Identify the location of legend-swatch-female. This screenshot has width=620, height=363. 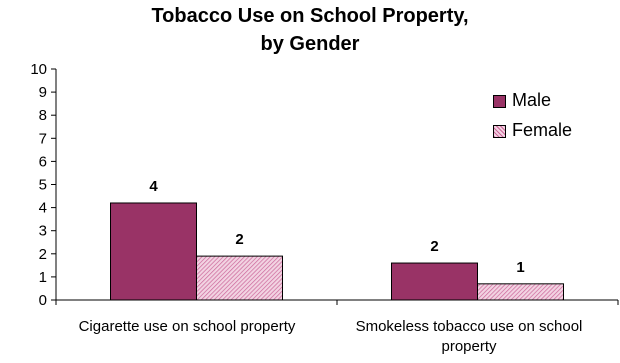
(499, 131).